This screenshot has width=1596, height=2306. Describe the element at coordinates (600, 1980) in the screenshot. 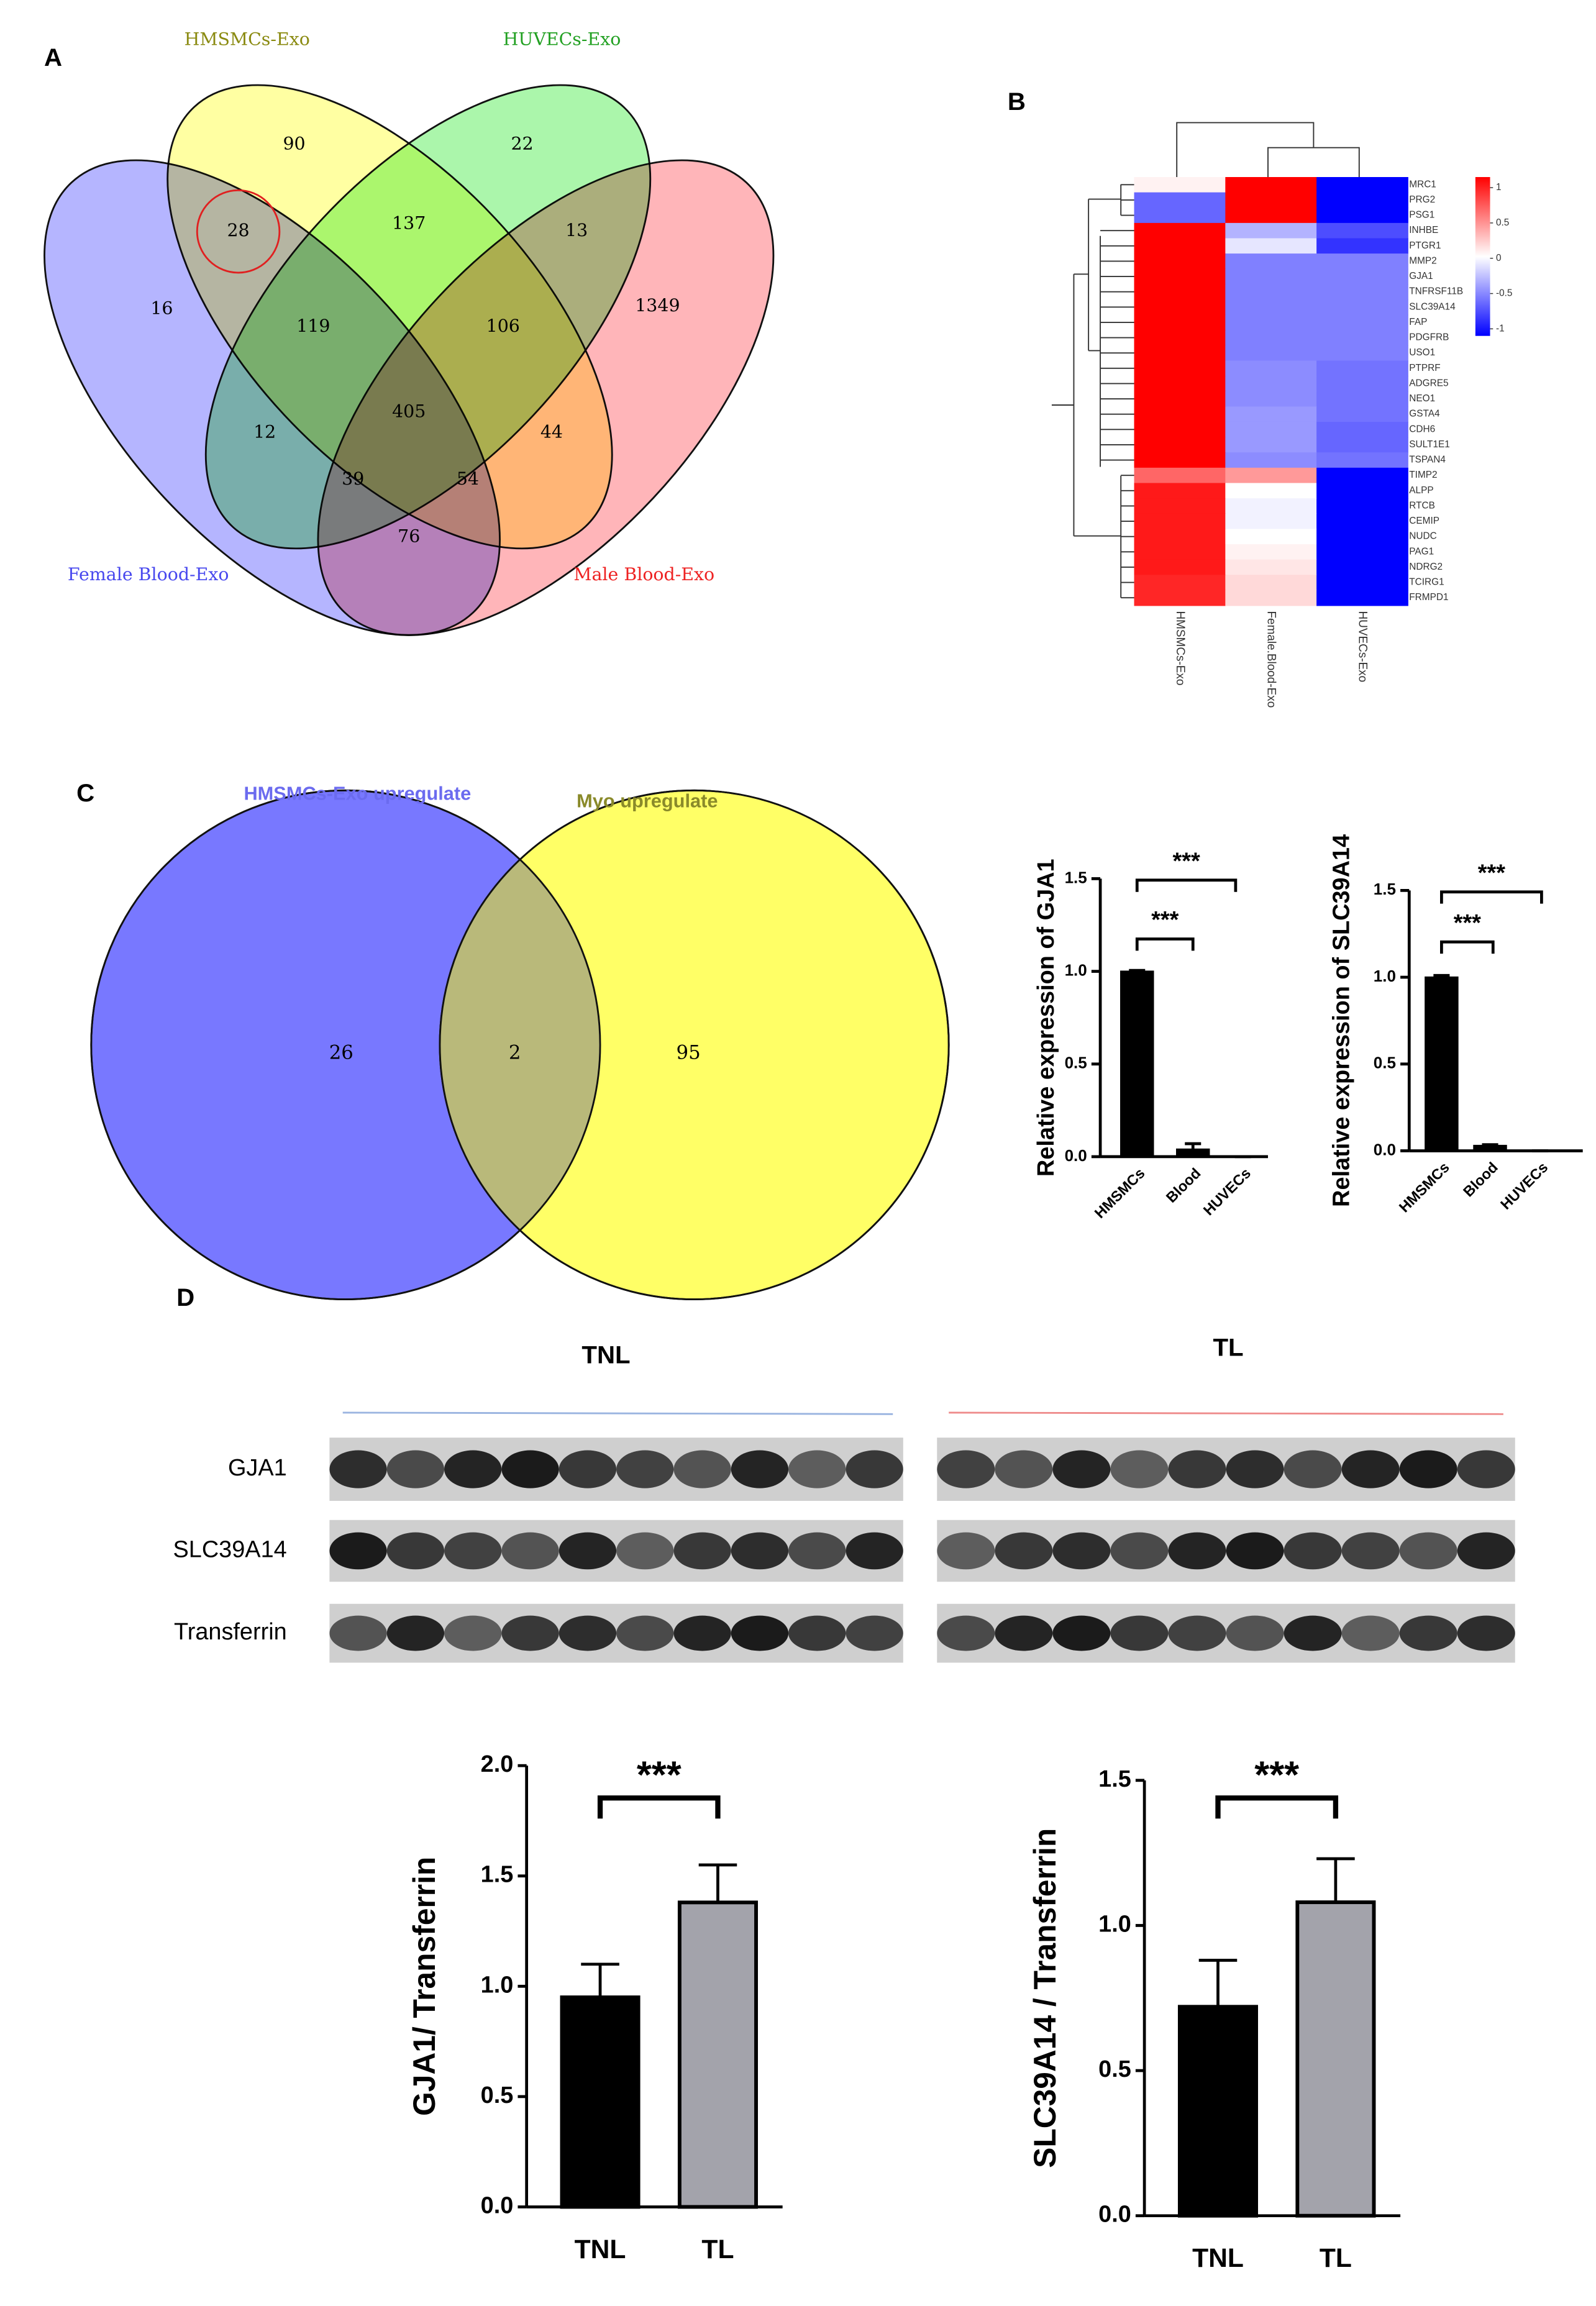

I see `error-bar` at that location.